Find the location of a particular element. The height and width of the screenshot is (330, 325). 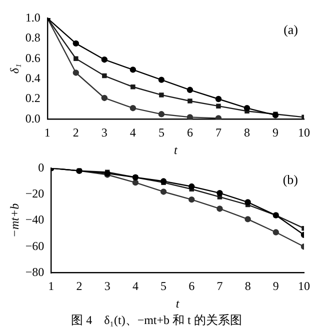

y-tick-label: −60 is located at coordinates (34, 245).